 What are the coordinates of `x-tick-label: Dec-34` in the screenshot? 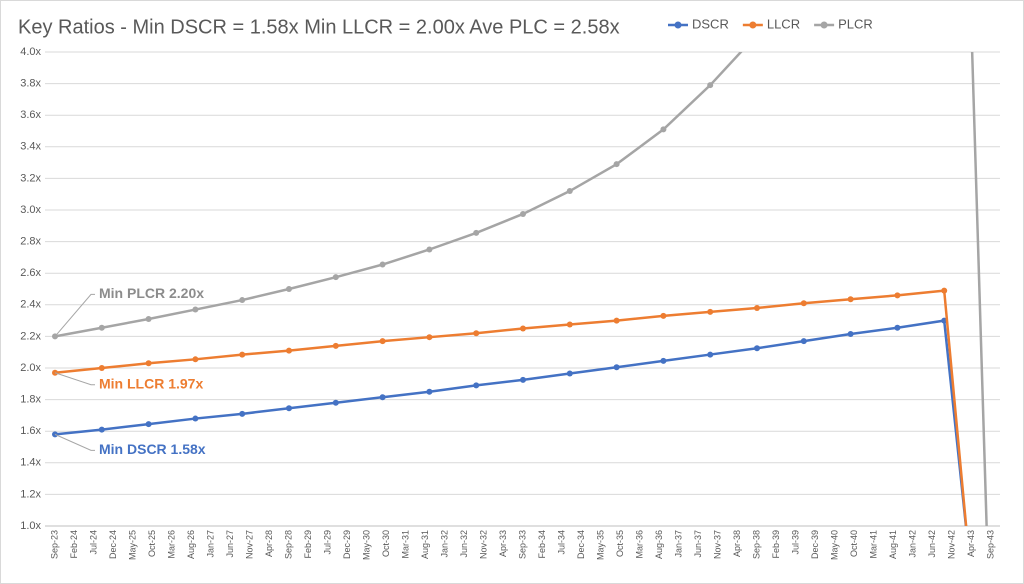 It's located at (581, 544).